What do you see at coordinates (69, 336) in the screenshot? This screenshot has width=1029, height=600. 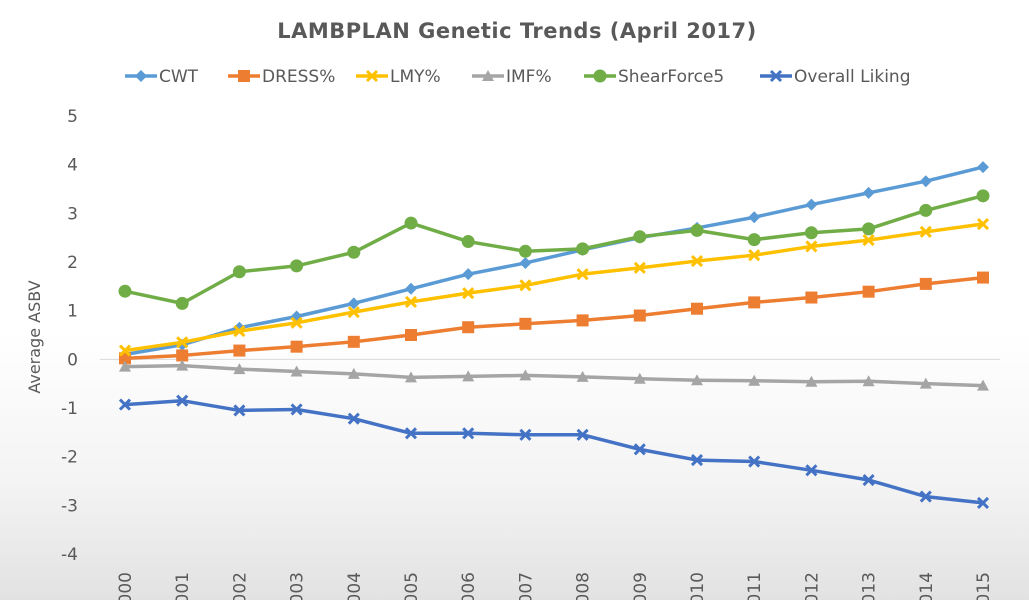 I see `y-axis-ticks: 5 4 3 2 1 0 -1 -2 -3 -4` at bounding box center [69, 336].